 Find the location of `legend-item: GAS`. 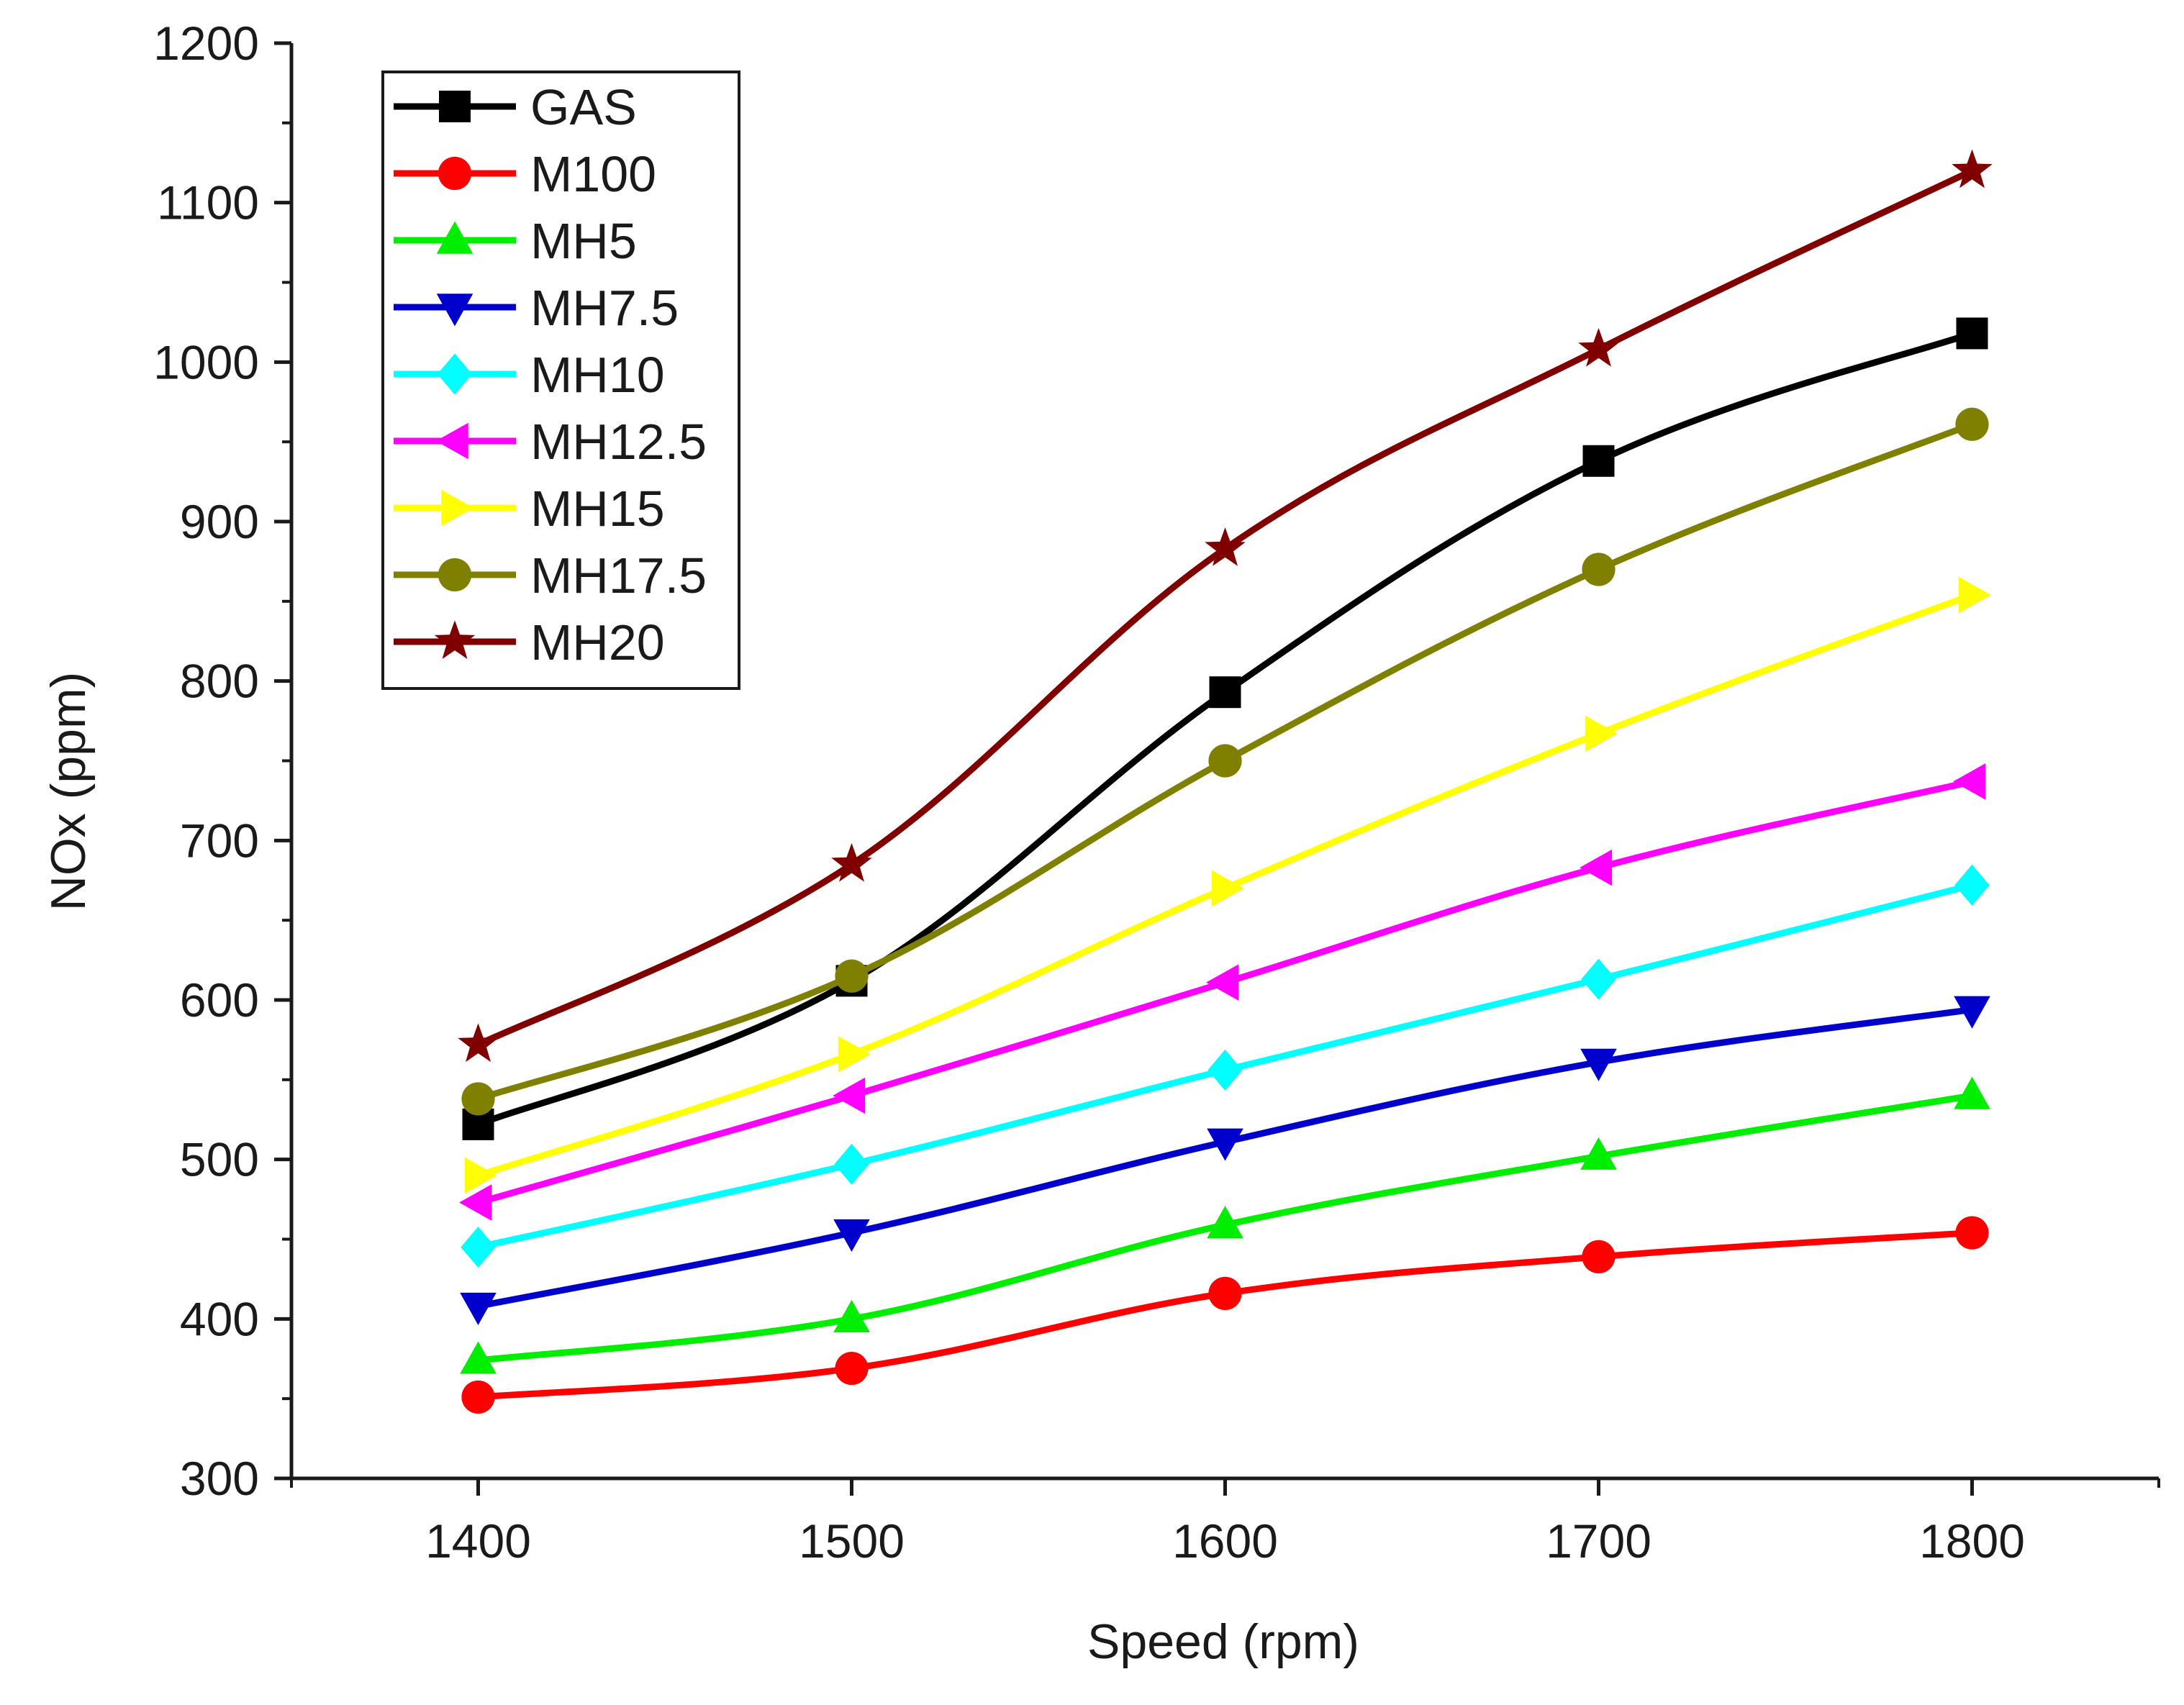

legend-item: GAS is located at coordinates (515, 107).